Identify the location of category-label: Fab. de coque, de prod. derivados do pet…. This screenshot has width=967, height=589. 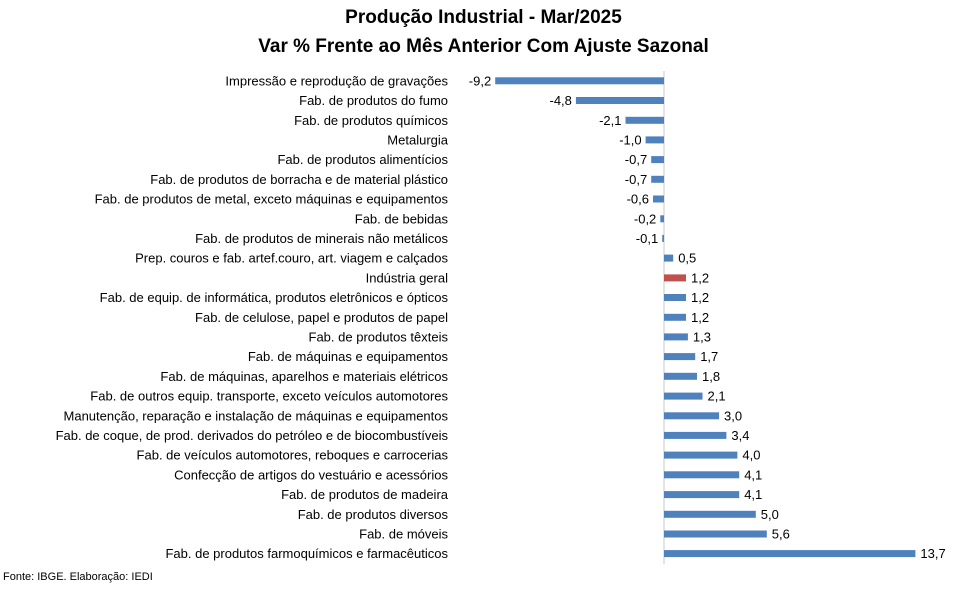
(252, 435).